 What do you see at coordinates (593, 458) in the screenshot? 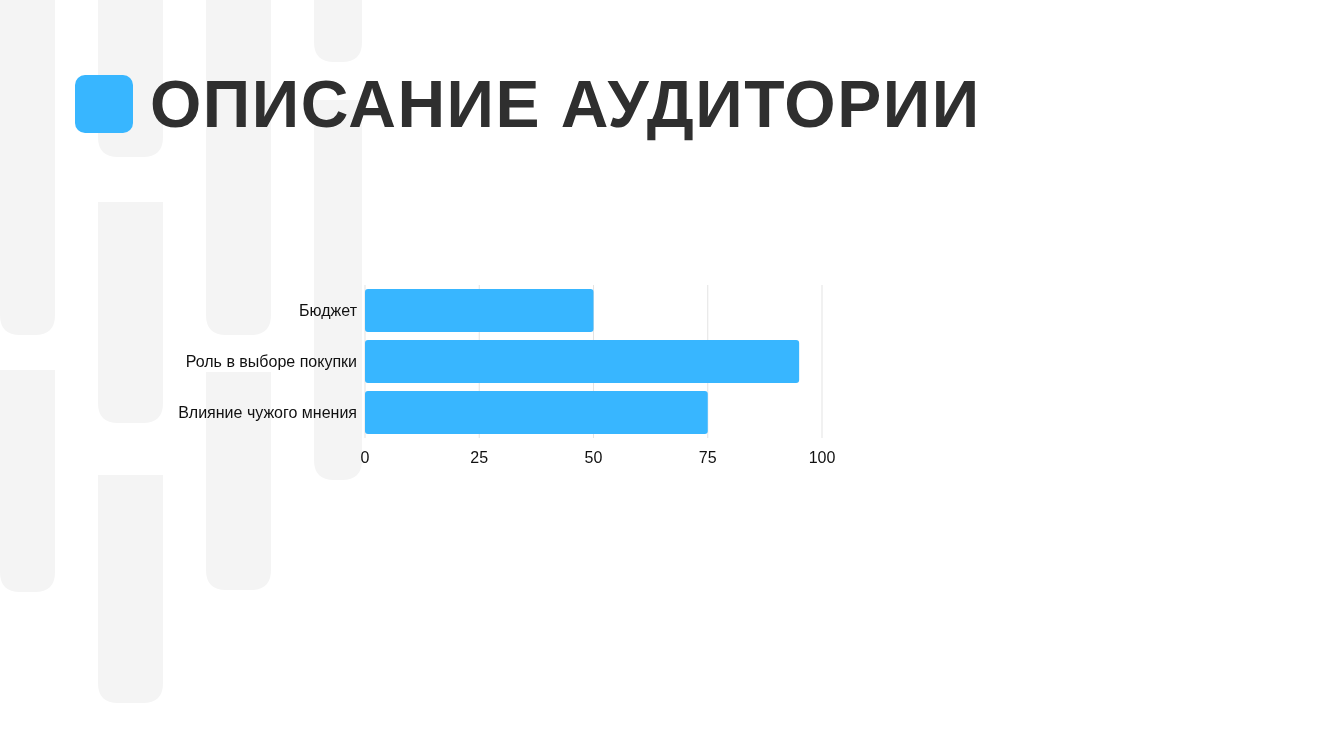
I see `x-tick-label: 50` at bounding box center [593, 458].